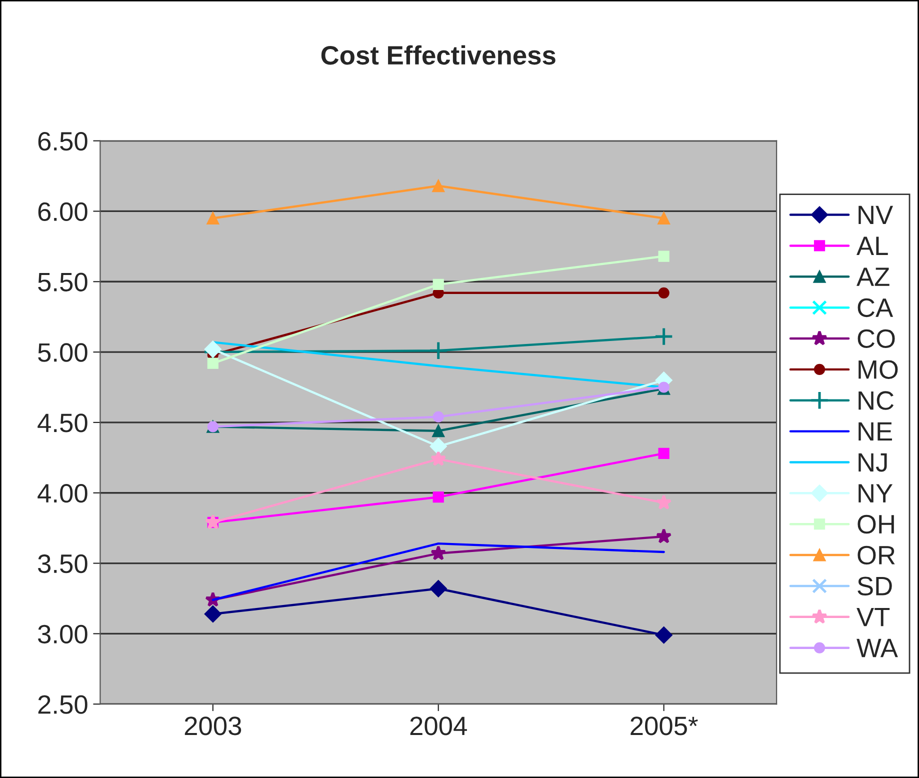 This screenshot has height=778, width=919. What do you see at coordinates (664, 726) in the screenshot?
I see `x-tick-label: 2005*` at bounding box center [664, 726].